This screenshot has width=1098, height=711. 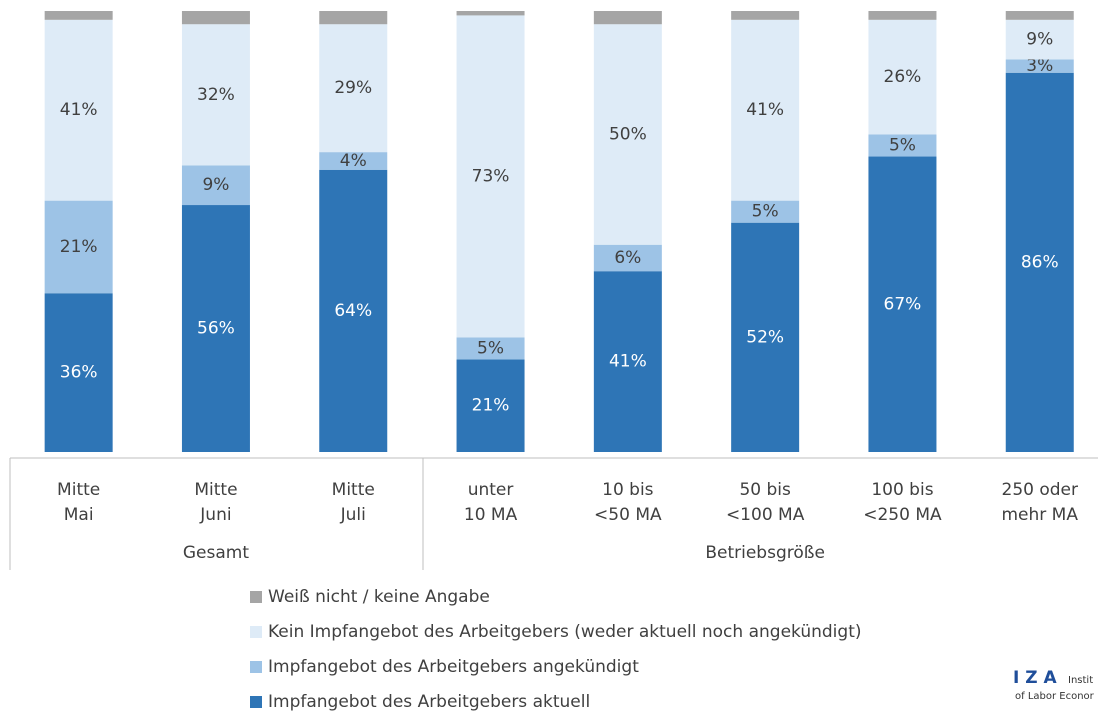 I want to click on value-label: 73%, so click(x=491, y=176).